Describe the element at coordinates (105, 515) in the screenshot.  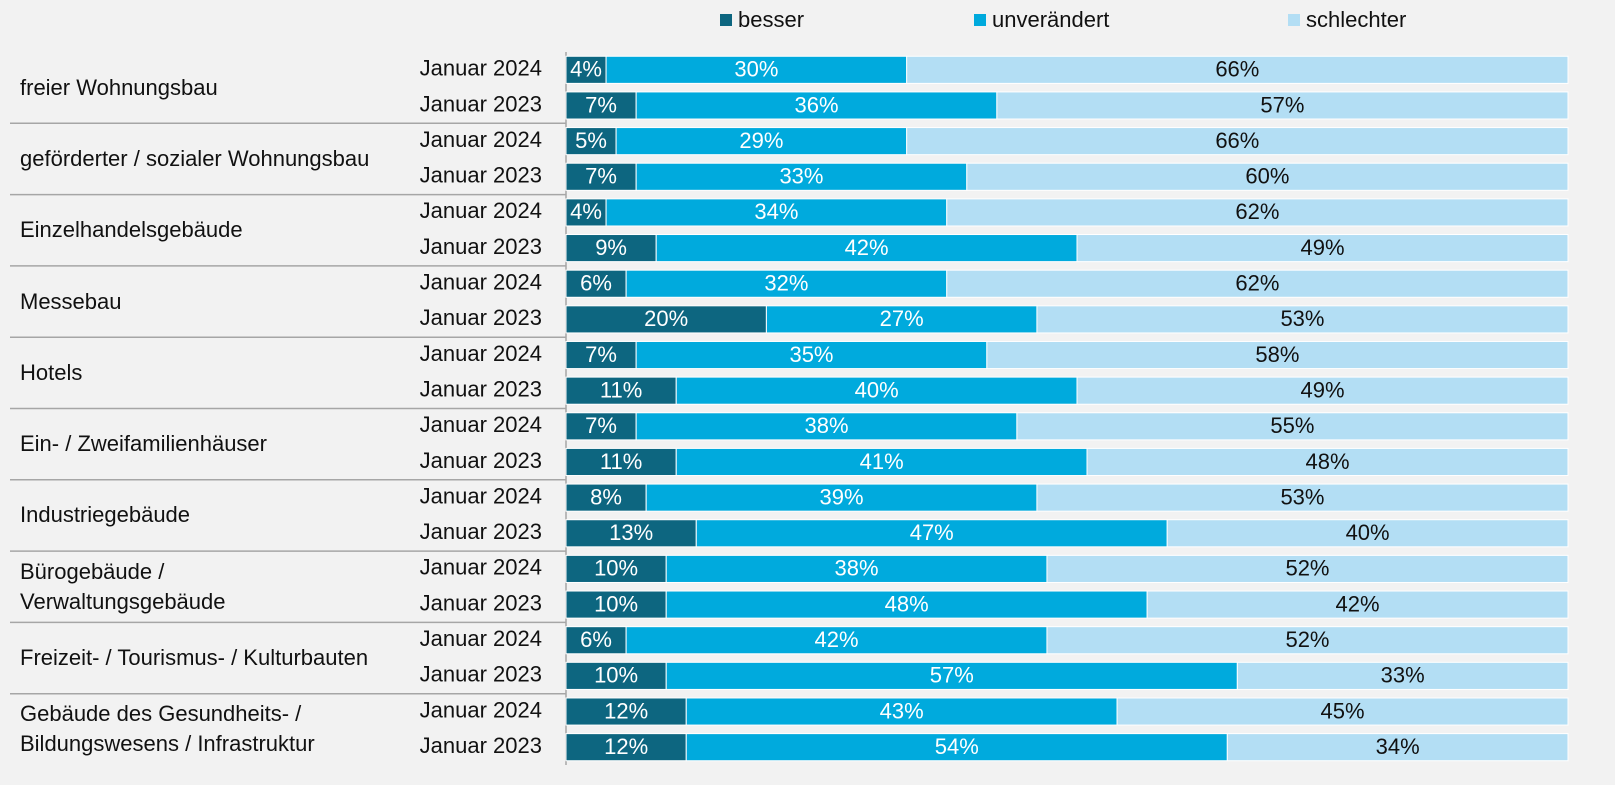
I see `group-label: Industriegebäude` at that location.